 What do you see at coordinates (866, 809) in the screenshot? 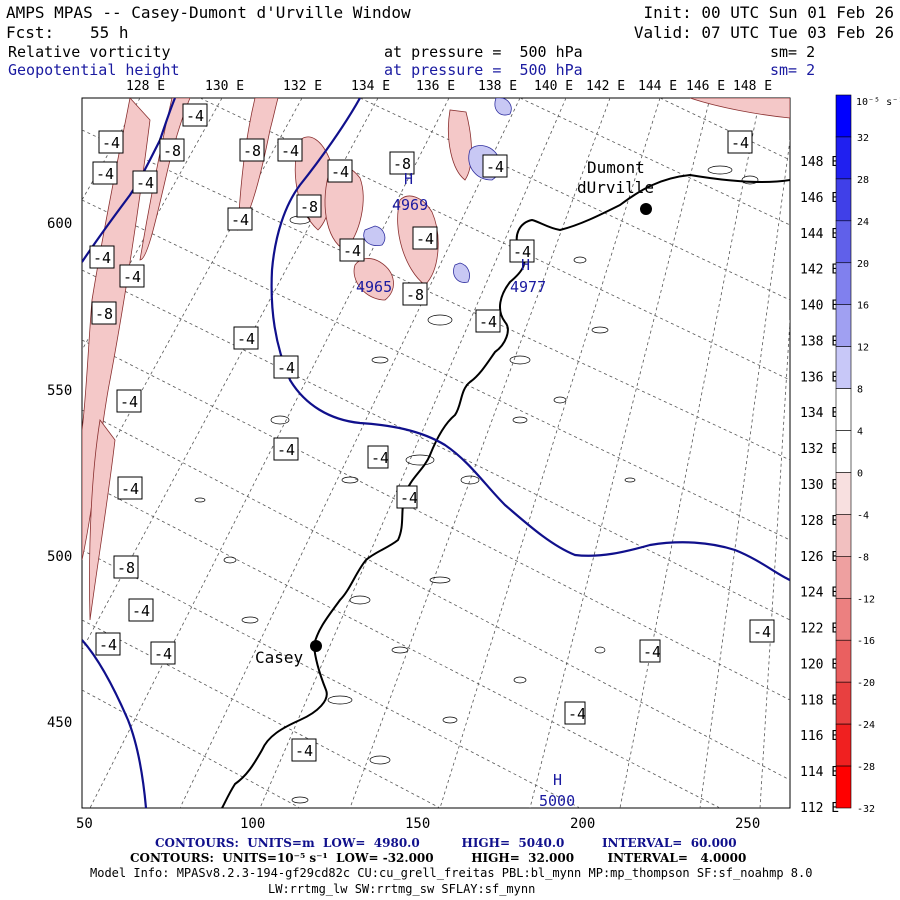
I see `colorbar-tick-label: -32` at bounding box center [866, 809].